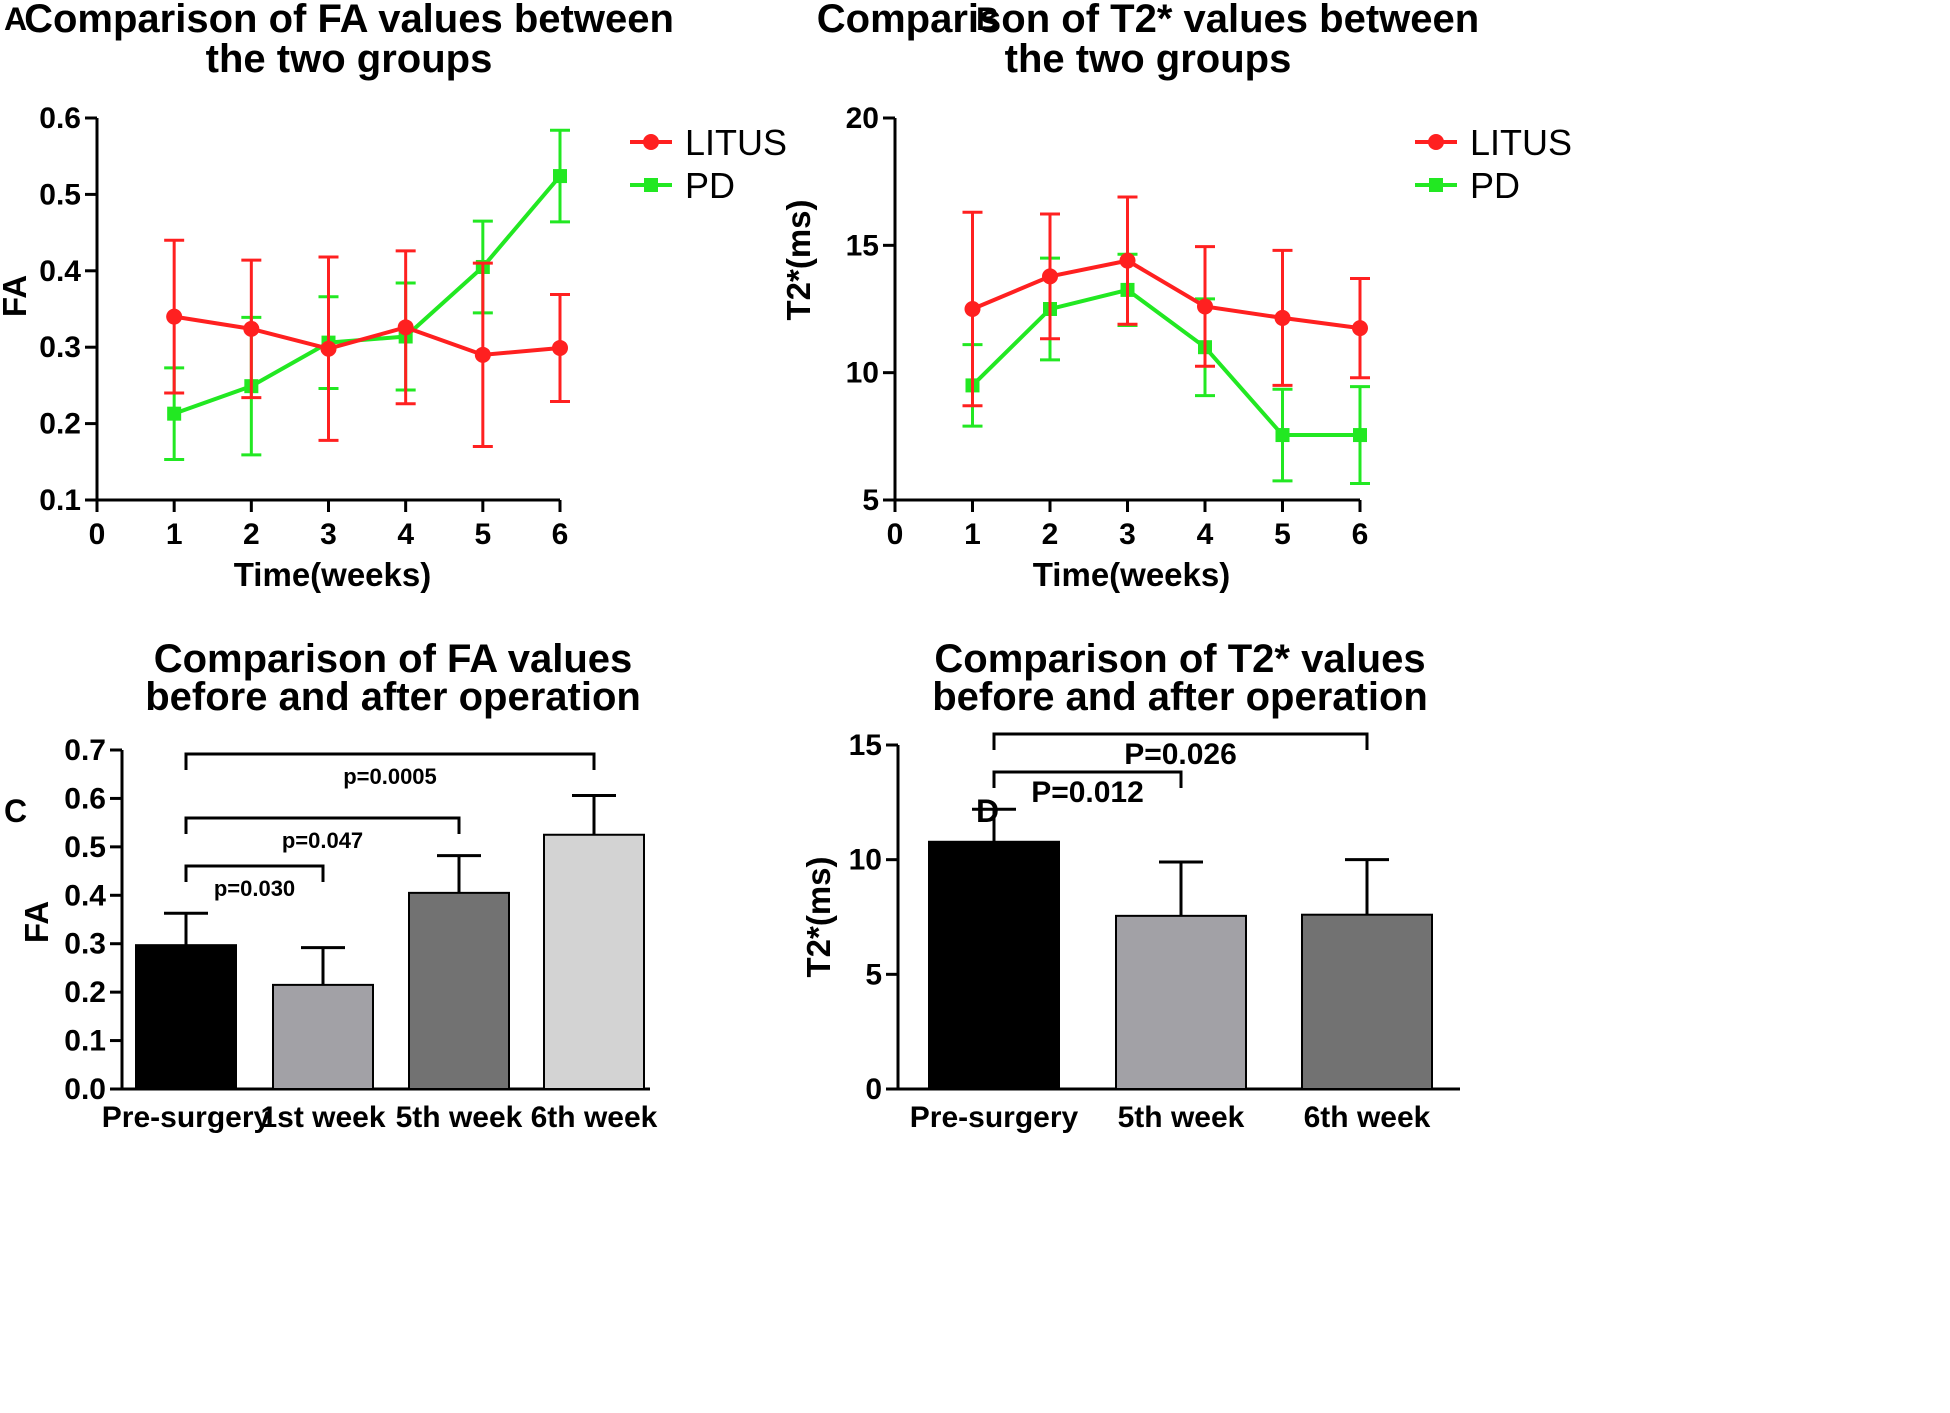 The image size is (1950, 1413). What do you see at coordinates (870, 500) in the screenshot?
I see `chart-b-y-tick-label: 5` at bounding box center [870, 500].